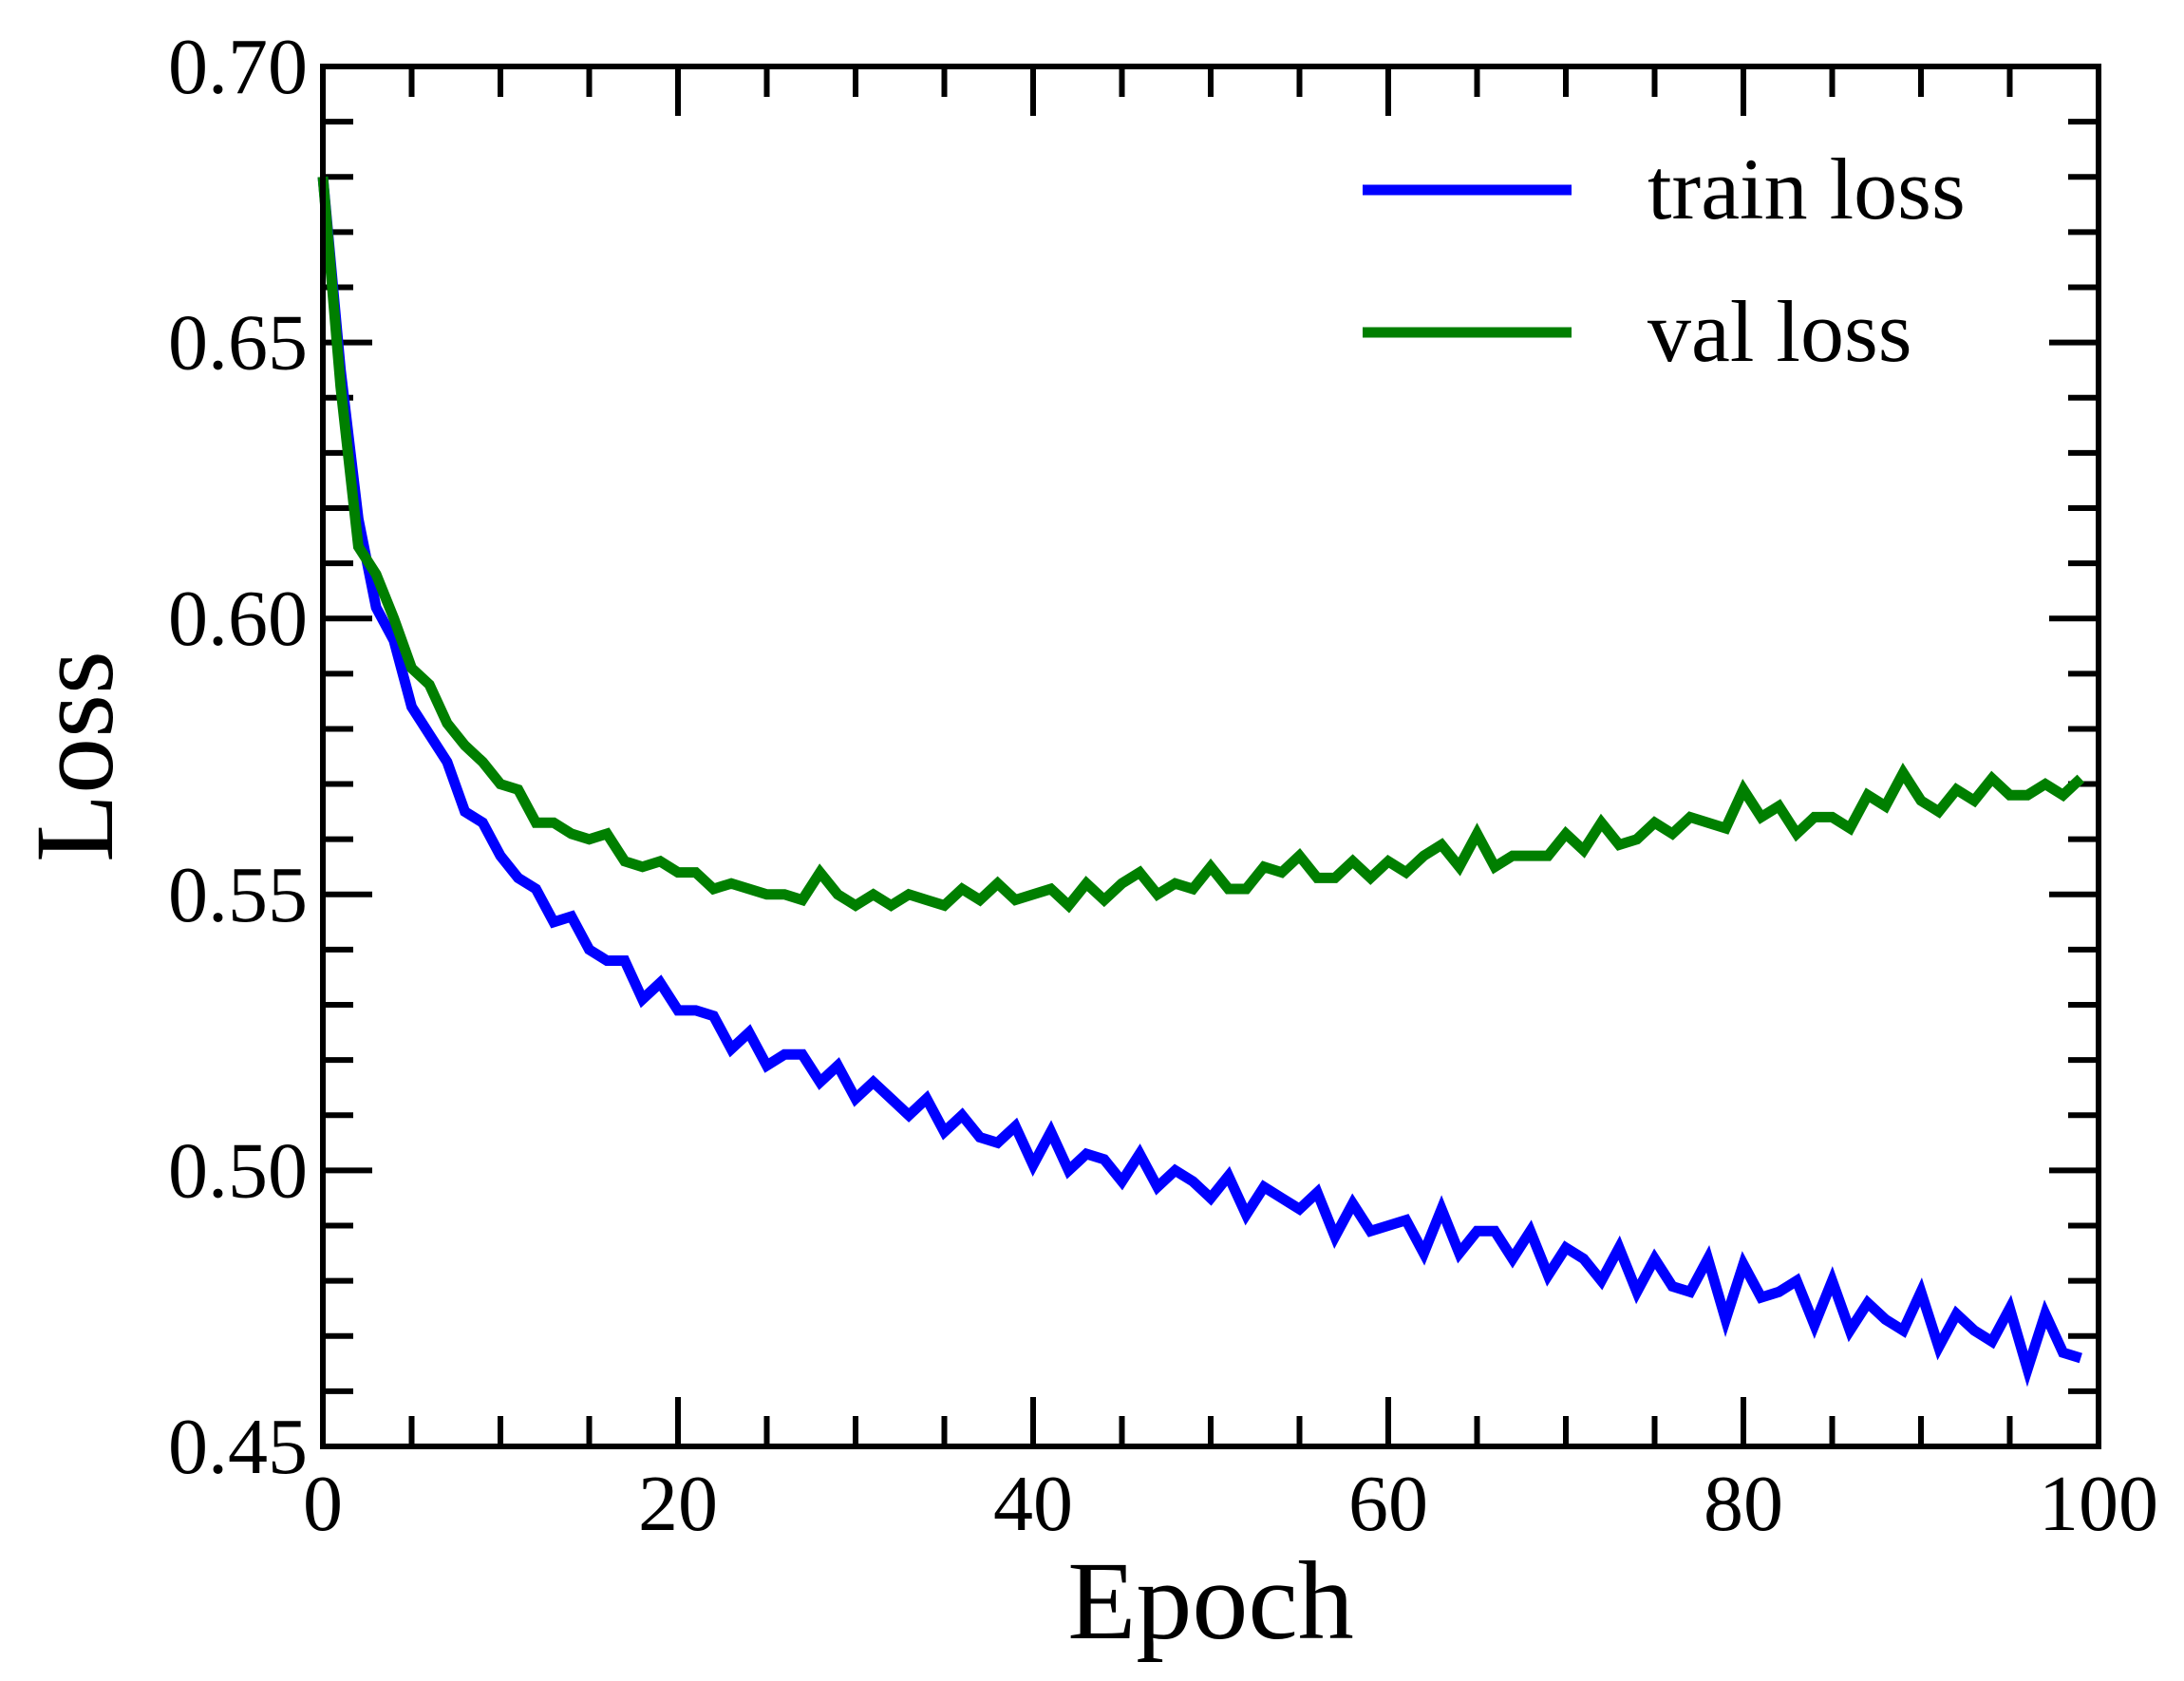 The width and height of the screenshot is (2184, 1681). I want to click on x-tick-label: 40, so click(1033, 1504).